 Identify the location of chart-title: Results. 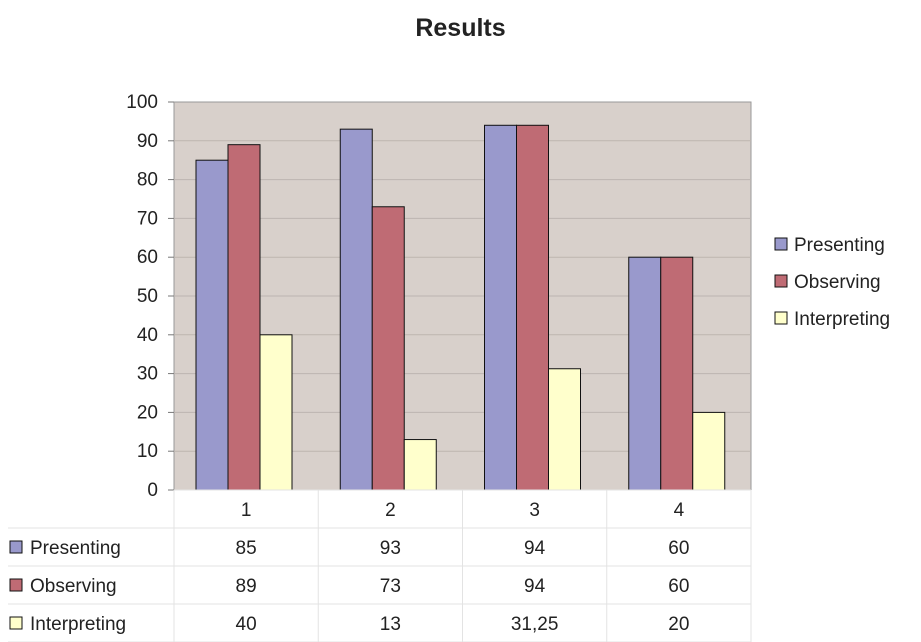
(460, 28).